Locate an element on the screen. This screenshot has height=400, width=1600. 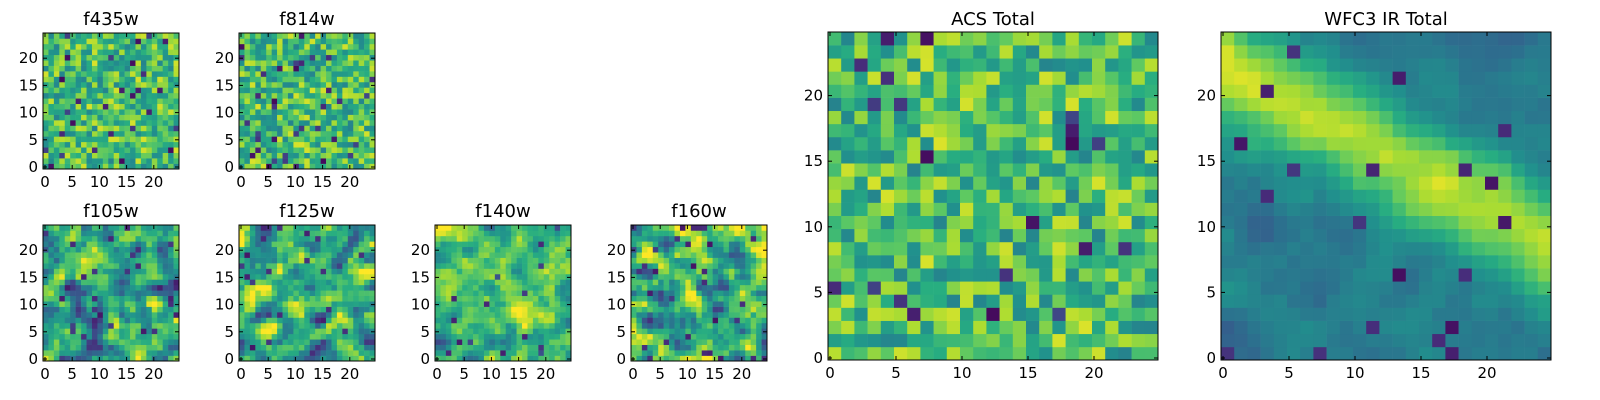
panel-title: f435w is located at coordinates (110, 19).